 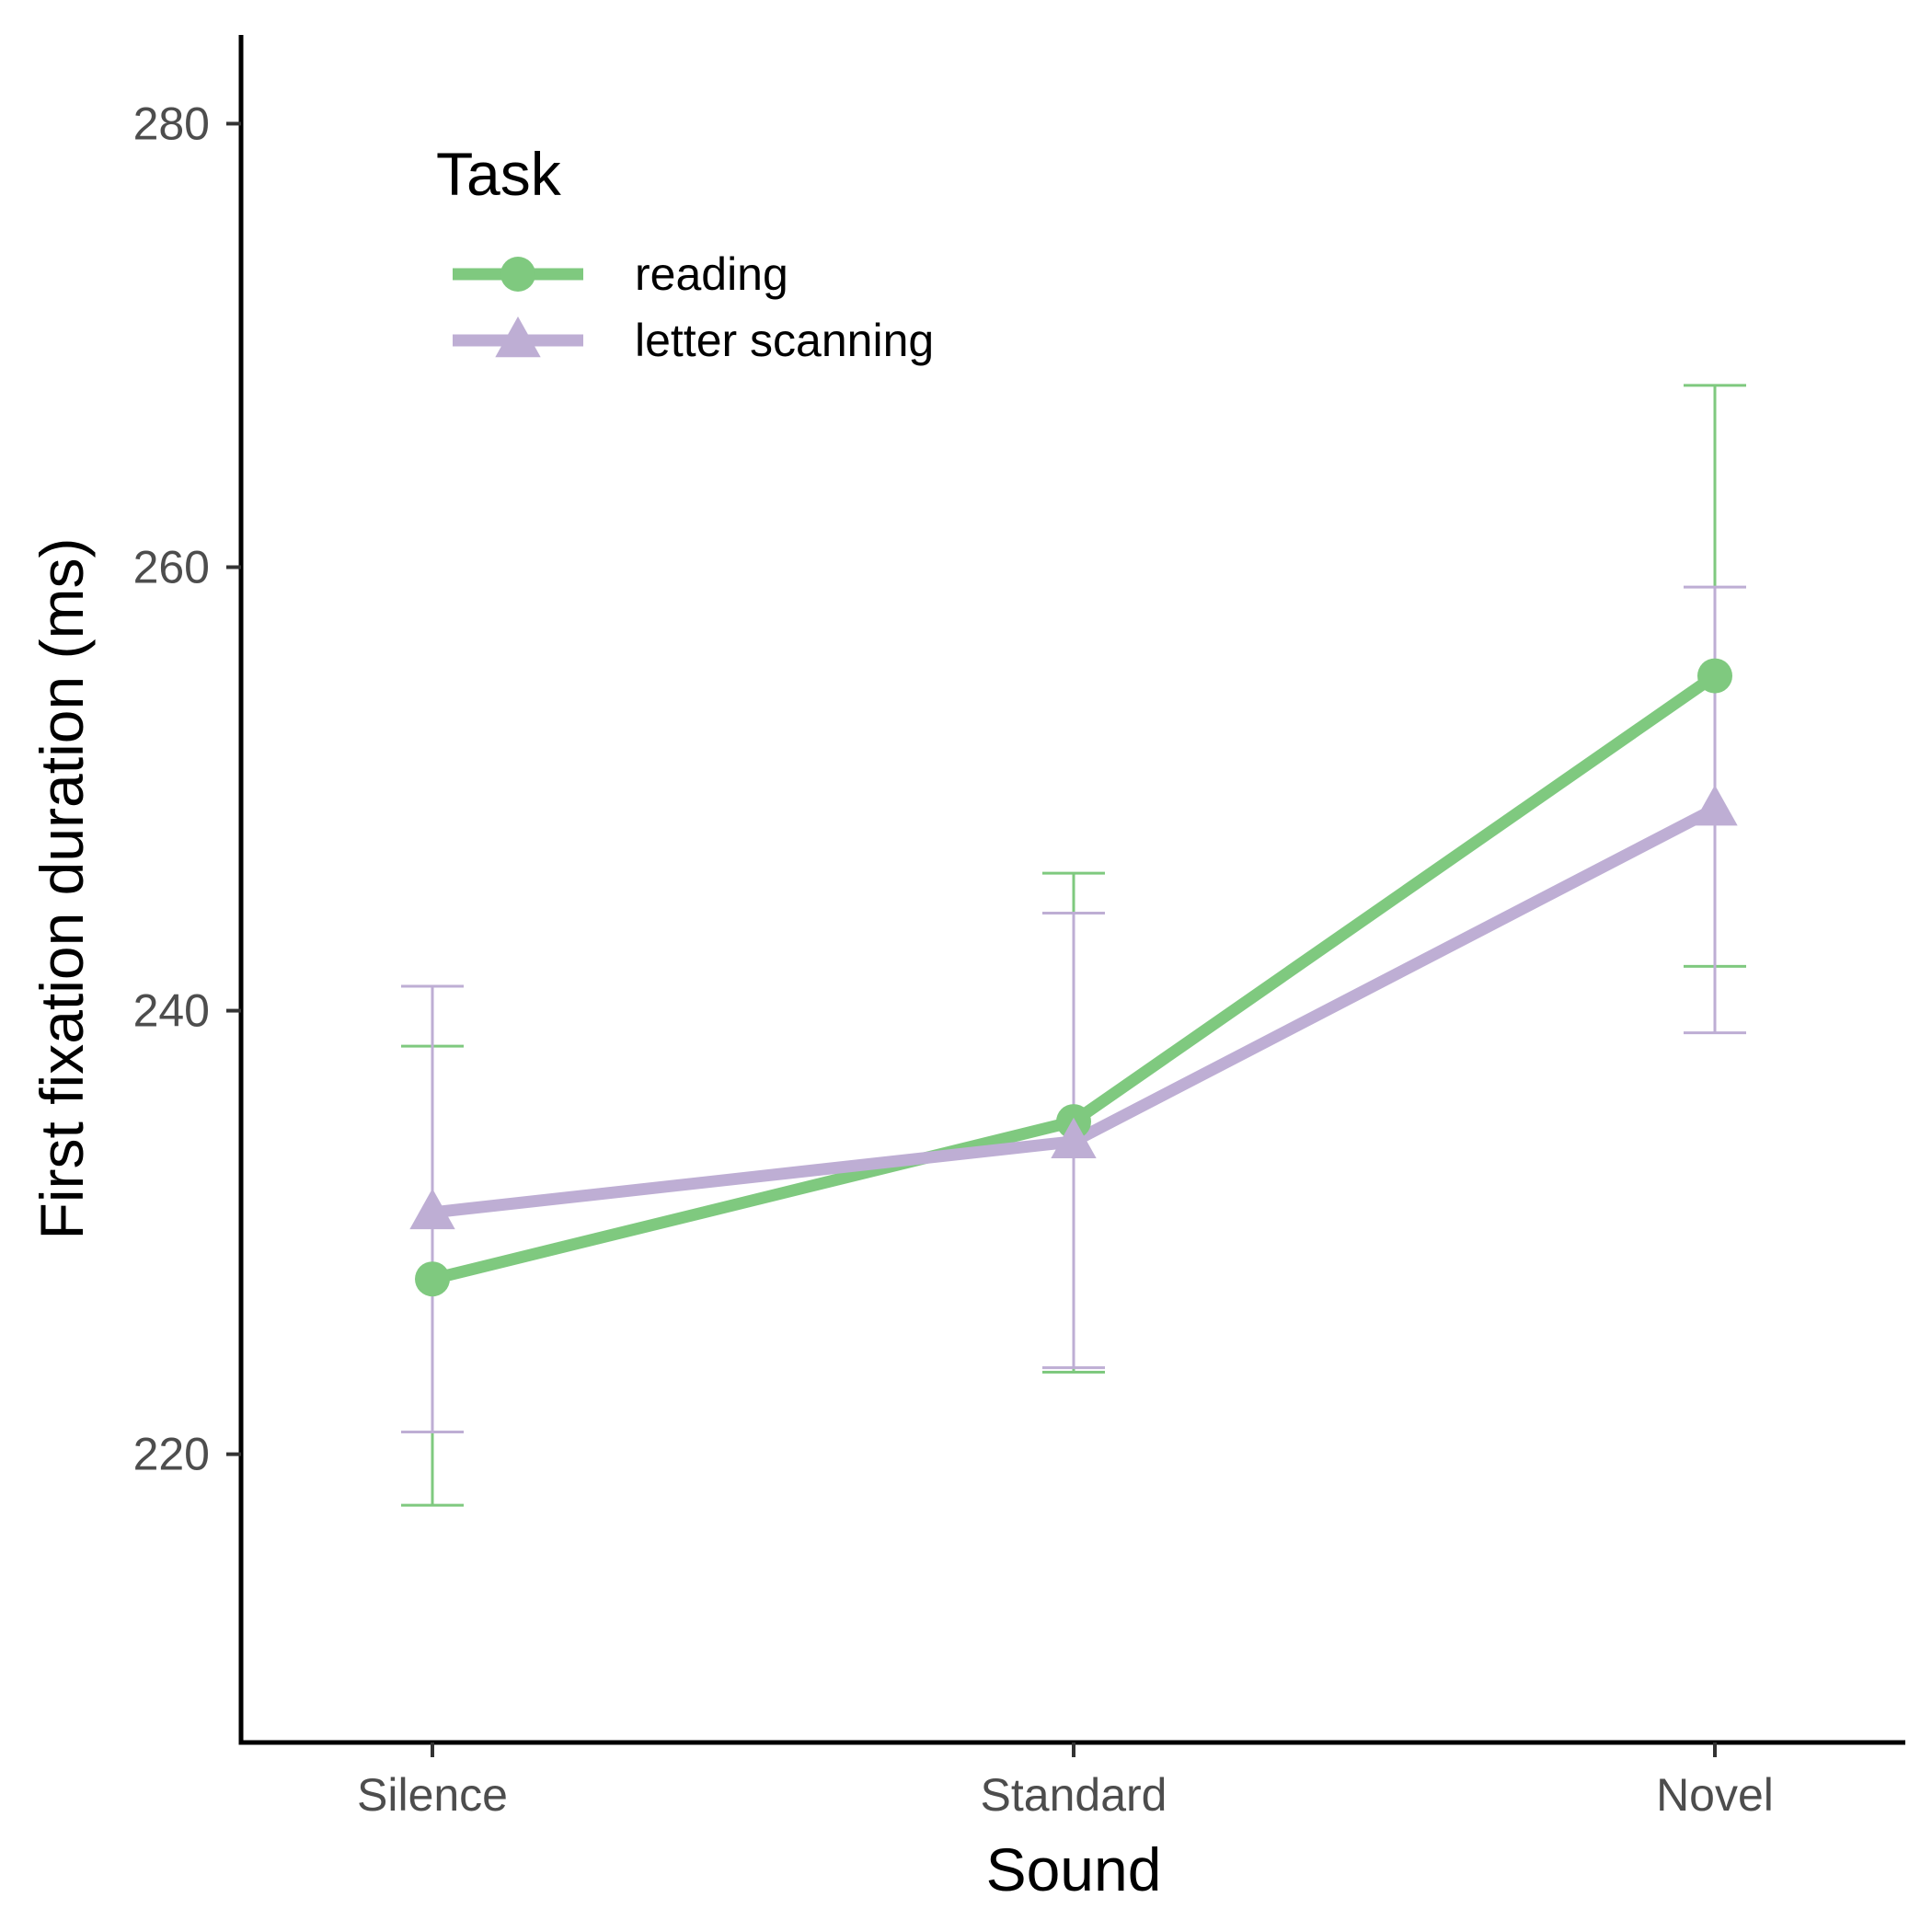 I want to click on legend-label: reading, so click(x=711, y=274).